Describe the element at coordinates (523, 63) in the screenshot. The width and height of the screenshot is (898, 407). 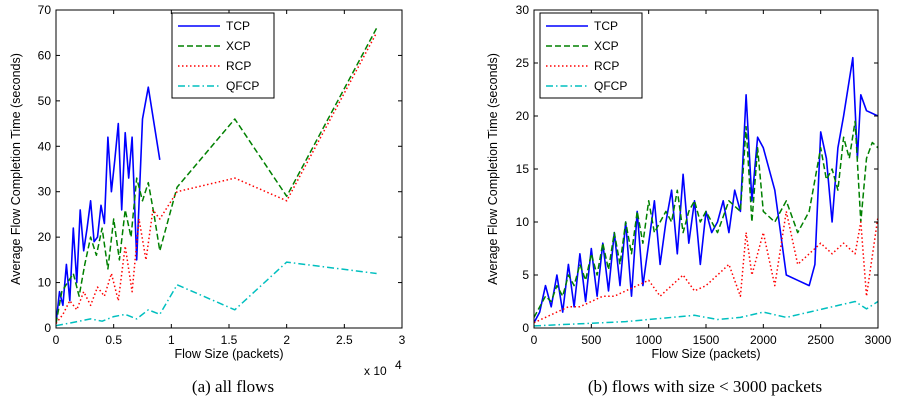
I see `y-tick-label: 25` at that location.